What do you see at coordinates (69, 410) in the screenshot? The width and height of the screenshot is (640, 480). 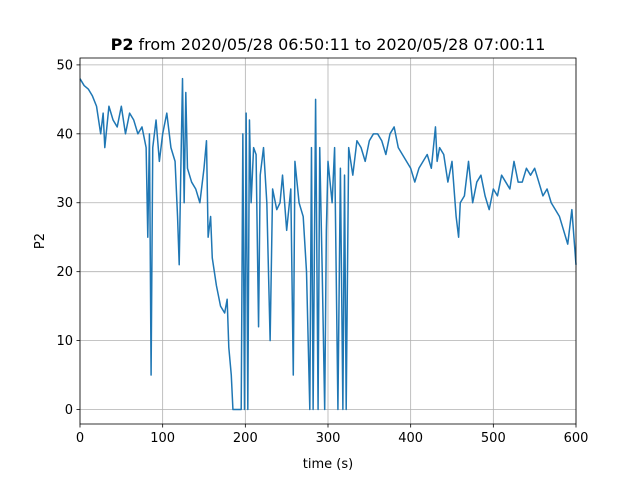 I see `y-tick-label: 0` at bounding box center [69, 410].